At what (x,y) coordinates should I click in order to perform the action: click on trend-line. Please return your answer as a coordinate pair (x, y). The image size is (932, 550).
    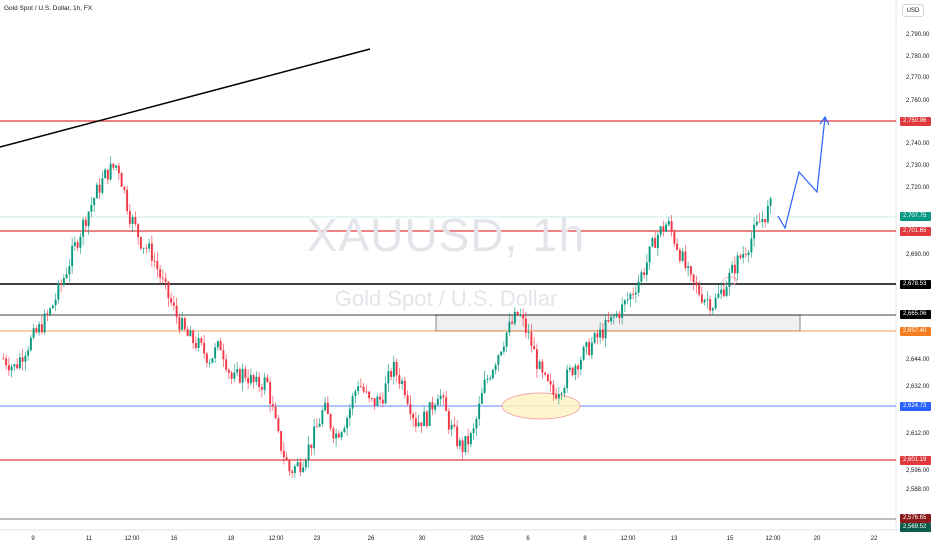
    Looking at the image, I should click on (185, 98).